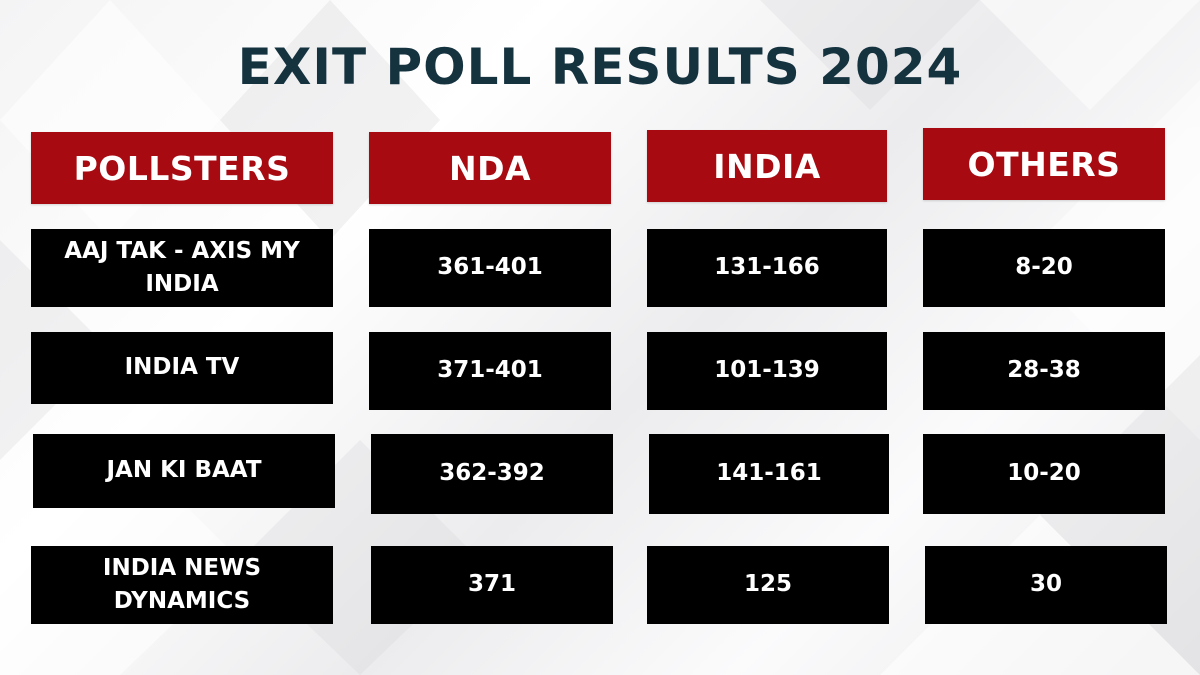 Image resolution: width=1200 pixels, height=675 pixels. Describe the element at coordinates (492, 474) in the screenshot. I see `nda-cell: 362-392` at that location.